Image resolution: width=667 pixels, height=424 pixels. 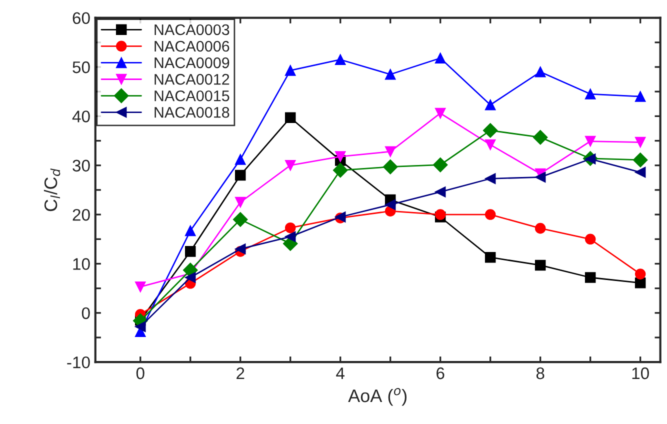 I want to click on y-tick-label: 40, so click(x=81, y=116).